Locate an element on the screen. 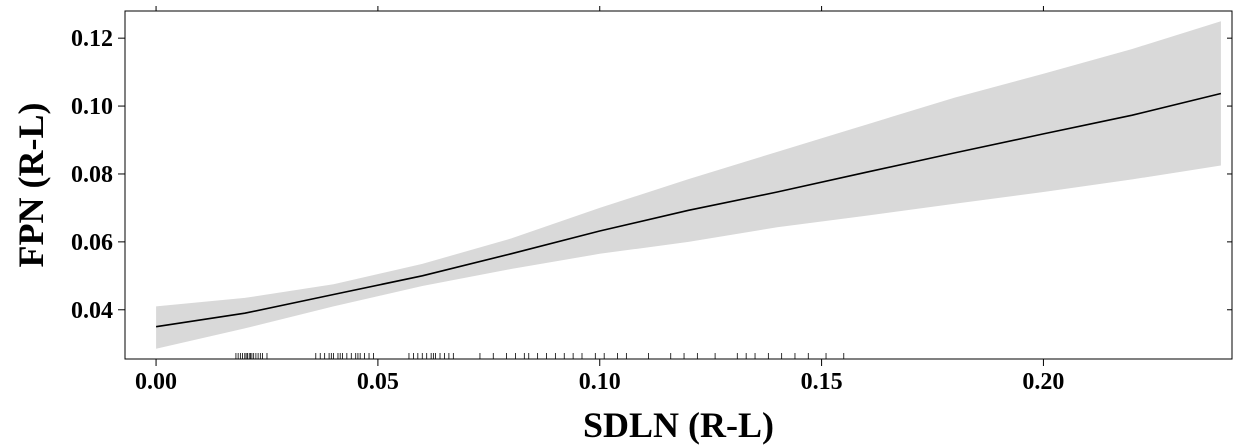 The height and width of the screenshot is (446, 1233). x-tick-label: 0.00 is located at coordinates (156, 382).